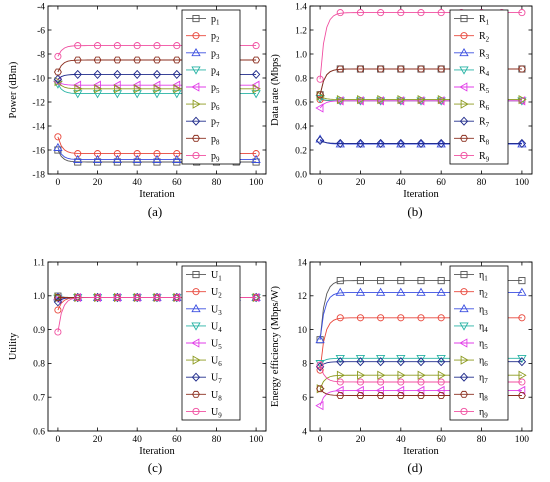  I want to click on legend-label: η5, so click(483, 345).